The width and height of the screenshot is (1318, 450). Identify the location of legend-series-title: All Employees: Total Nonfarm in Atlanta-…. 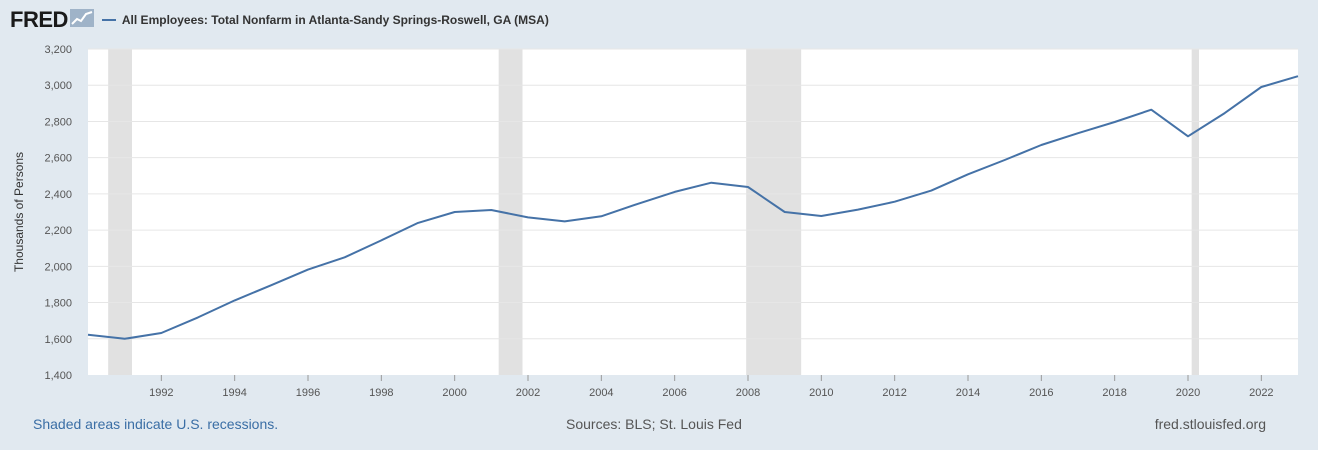
(335, 20).